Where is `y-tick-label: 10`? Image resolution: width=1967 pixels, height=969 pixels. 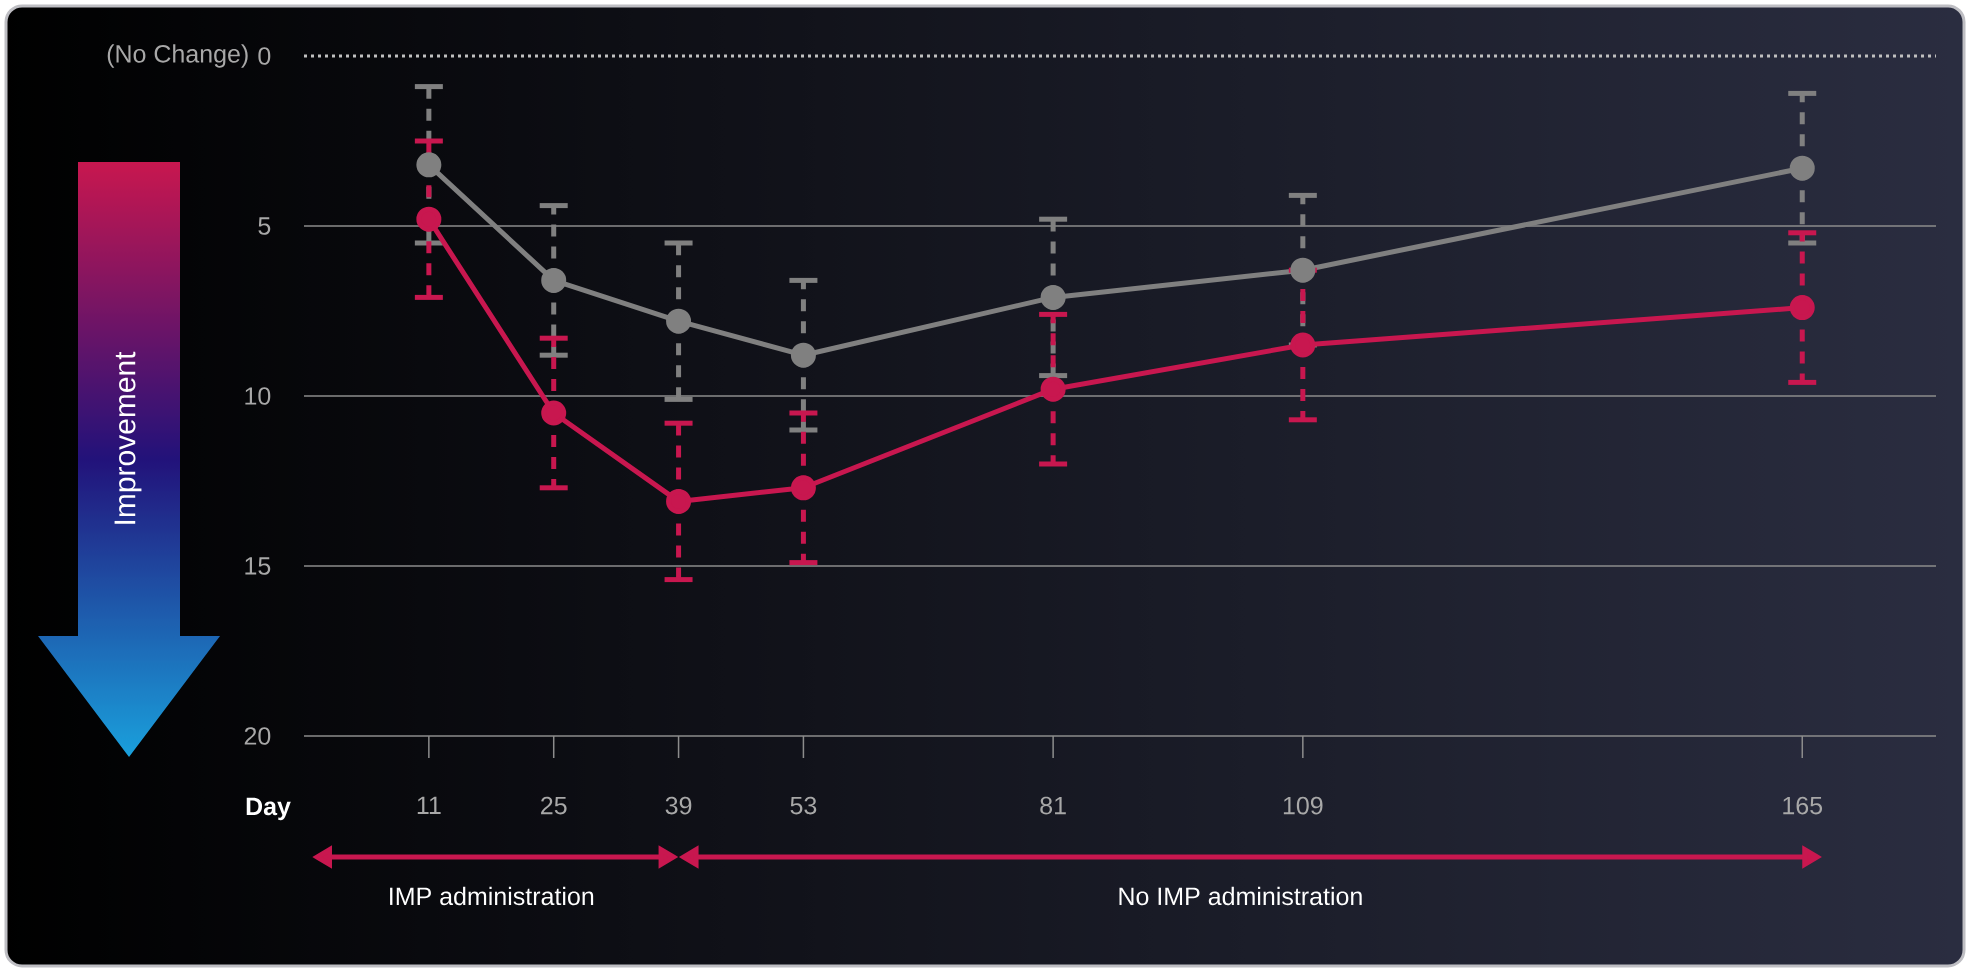
y-tick-label: 10 is located at coordinates (258, 396).